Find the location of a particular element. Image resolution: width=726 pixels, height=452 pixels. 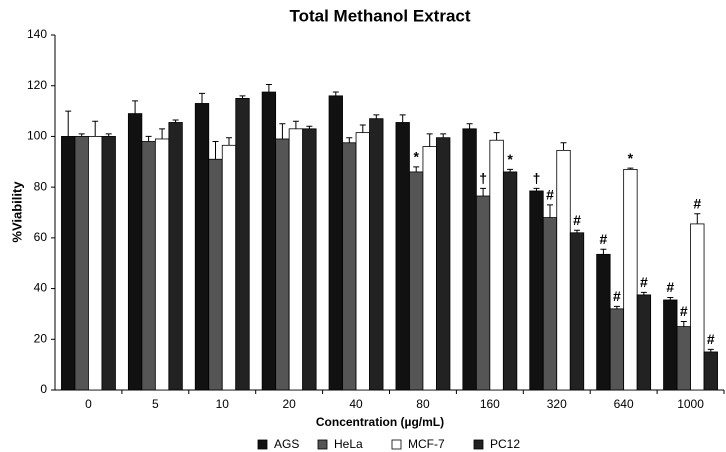

y-tick-label: 140 is located at coordinates (37, 34).